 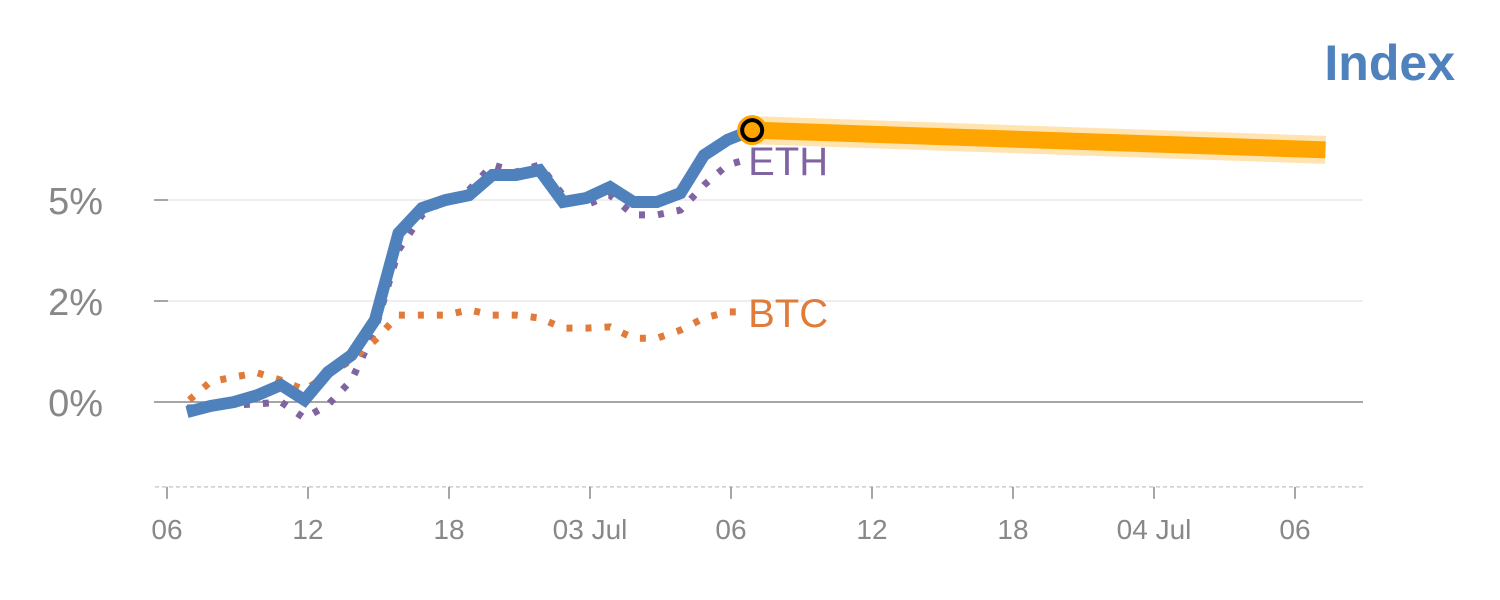 What do you see at coordinates (75, 303) in the screenshot?
I see `y-tick-label: 2%` at bounding box center [75, 303].